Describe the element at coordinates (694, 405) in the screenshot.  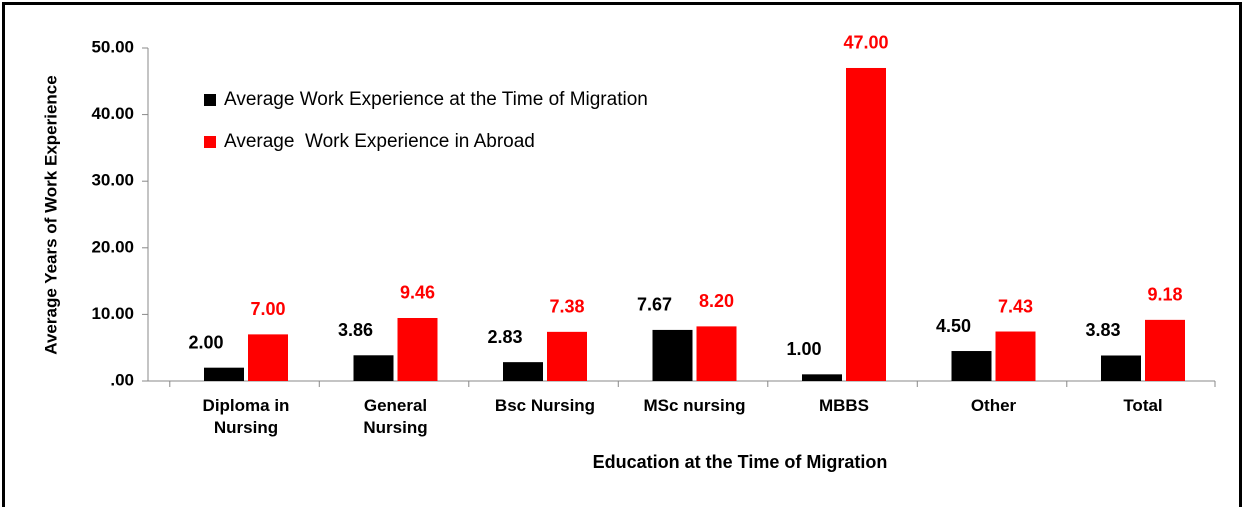
I see `x-tick-label: MSc nursing` at that location.